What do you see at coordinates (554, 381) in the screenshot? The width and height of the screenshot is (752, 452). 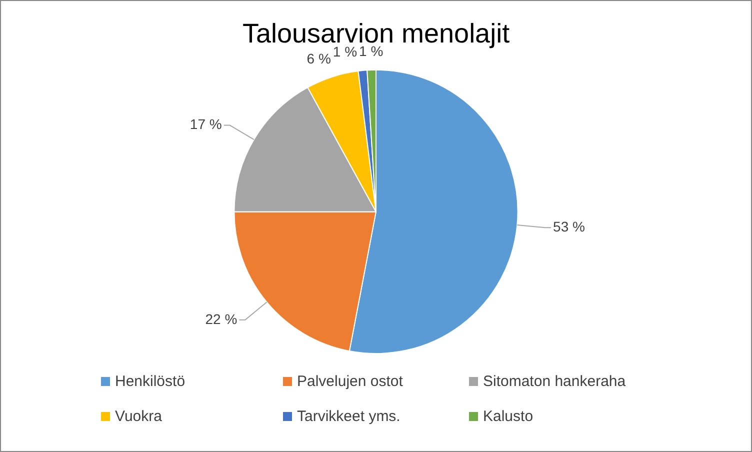 I see `legend-label: Sitomaton hankeraha` at bounding box center [554, 381].